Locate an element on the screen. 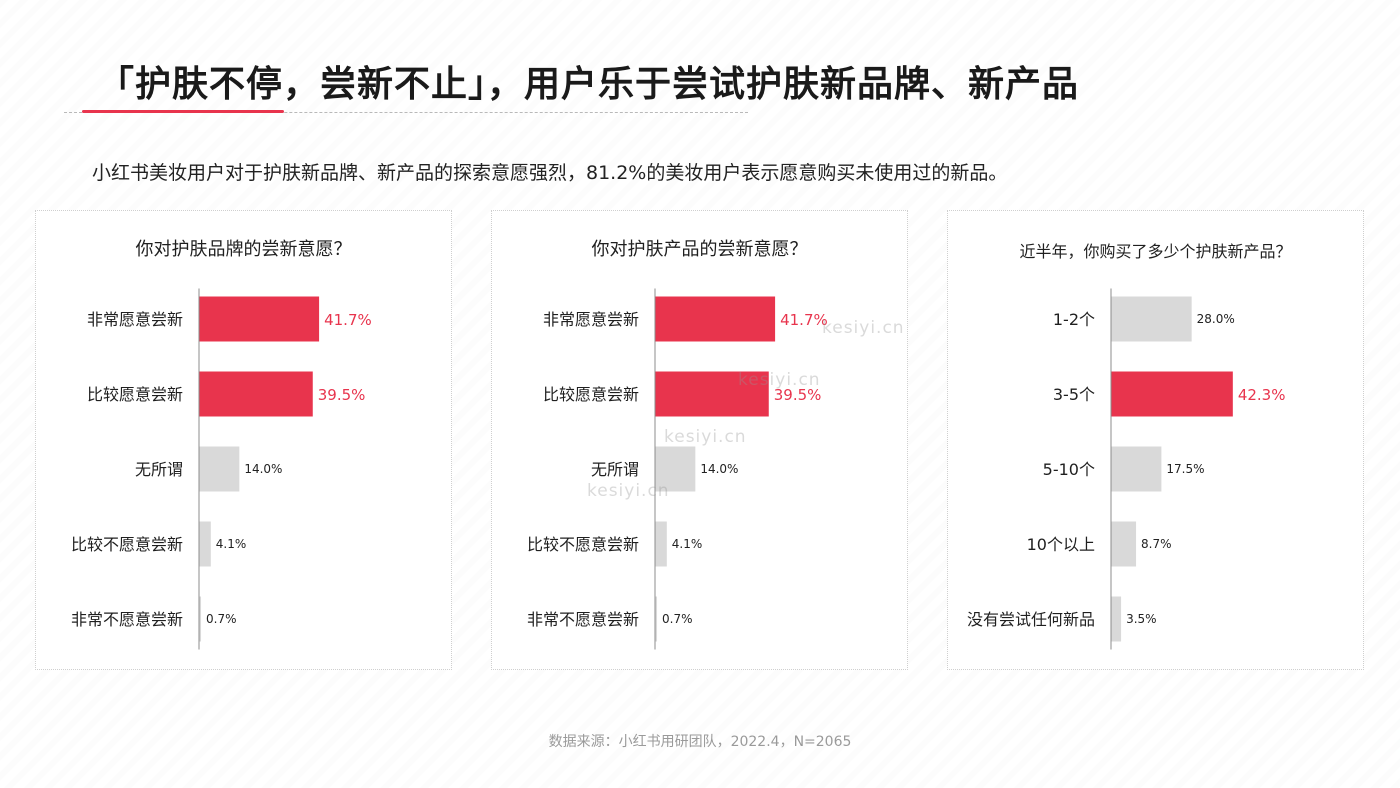  data-label: 3.5% is located at coordinates (1141, 619).